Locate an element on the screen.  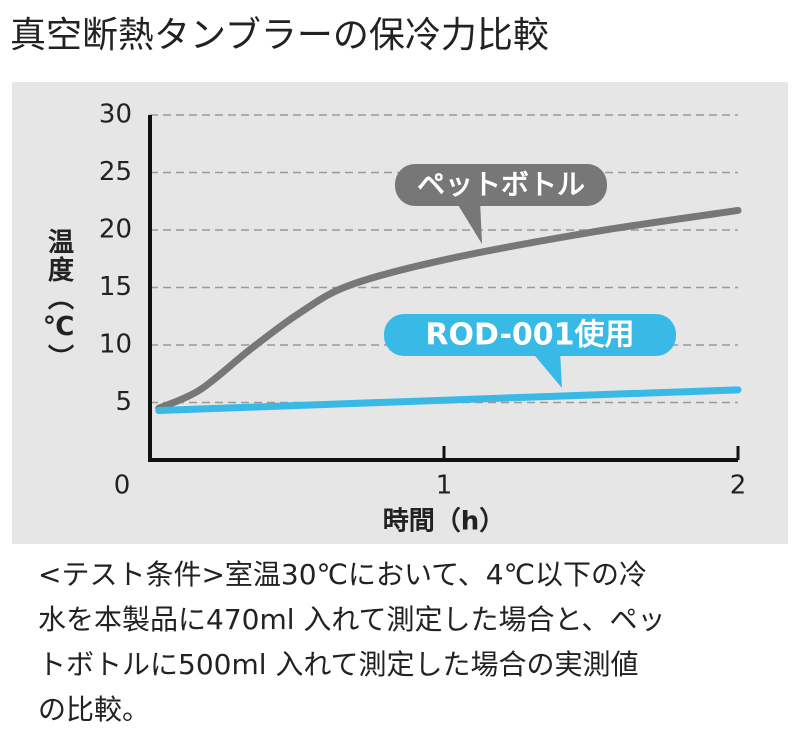
legend-label: ペットボトル is located at coordinates (501, 184).